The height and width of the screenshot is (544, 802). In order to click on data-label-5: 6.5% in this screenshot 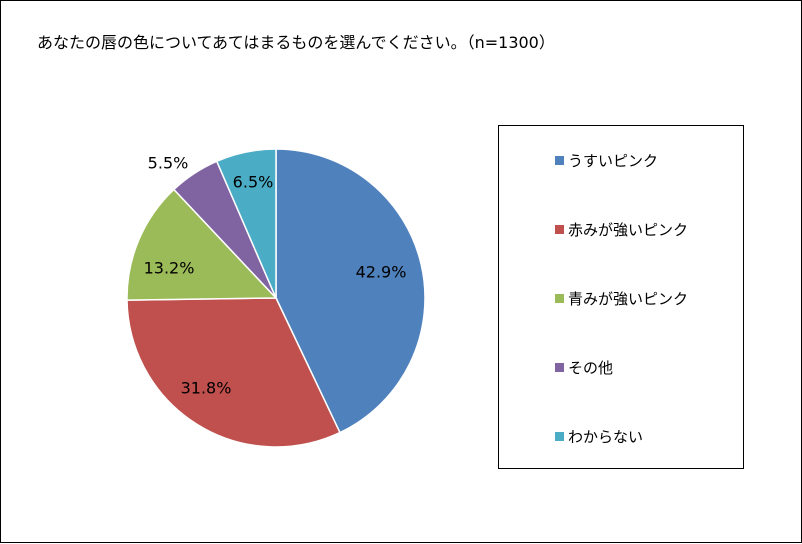, I will do `click(253, 182)`.